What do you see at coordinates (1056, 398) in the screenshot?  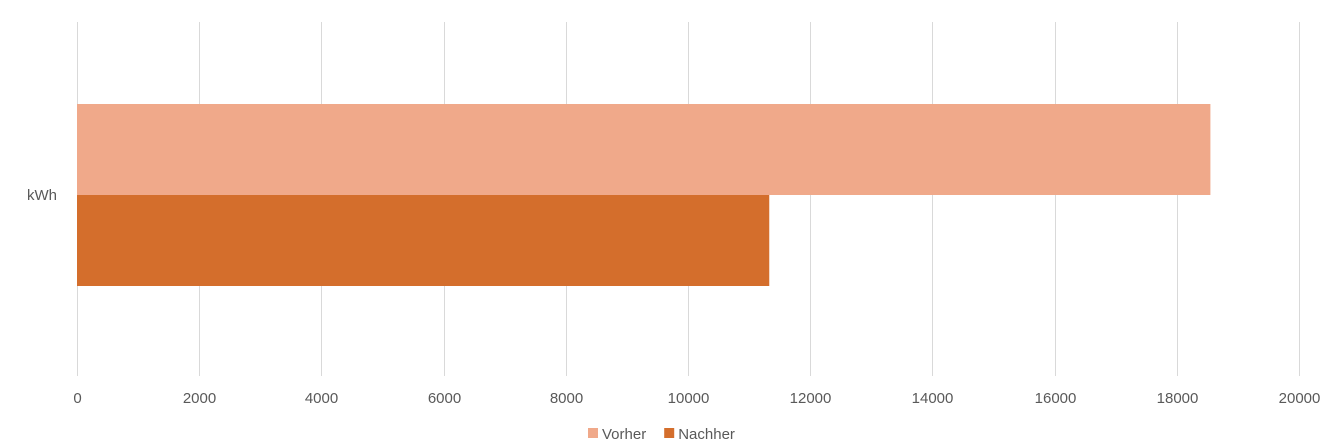 I see `x-tick-label: 16000` at bounding box center [1056, 398].